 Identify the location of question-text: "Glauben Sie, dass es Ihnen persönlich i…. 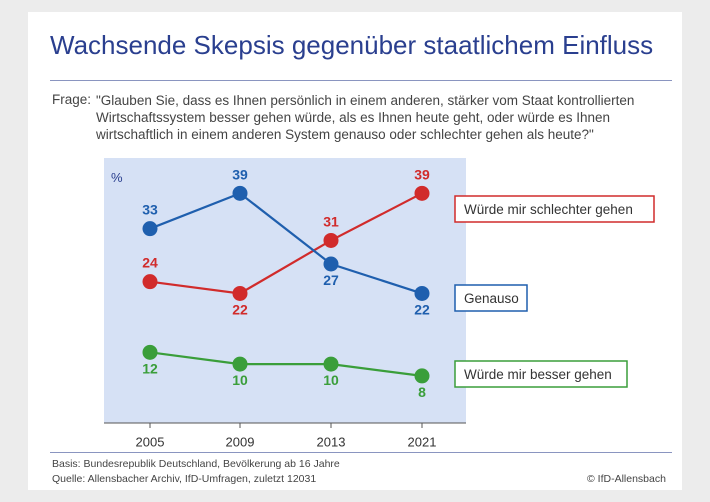
(365, 117).